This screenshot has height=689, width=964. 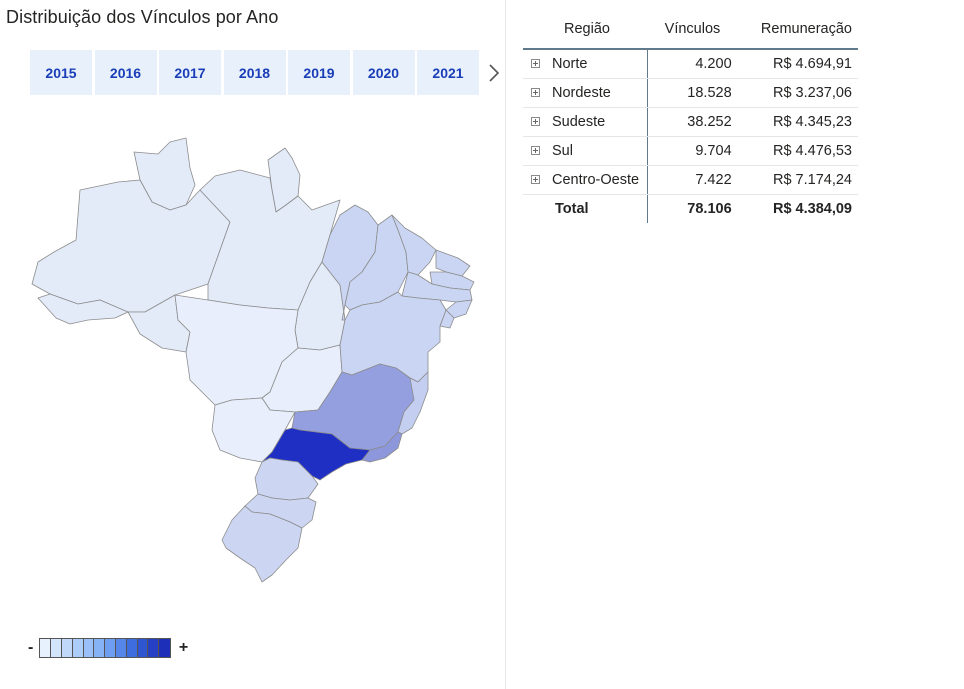 What do you see at coordinates (797, 64) in the screenshot?
I see `remuneracao-cell: R$ 4.694,91` at bounding box center [797, 64].